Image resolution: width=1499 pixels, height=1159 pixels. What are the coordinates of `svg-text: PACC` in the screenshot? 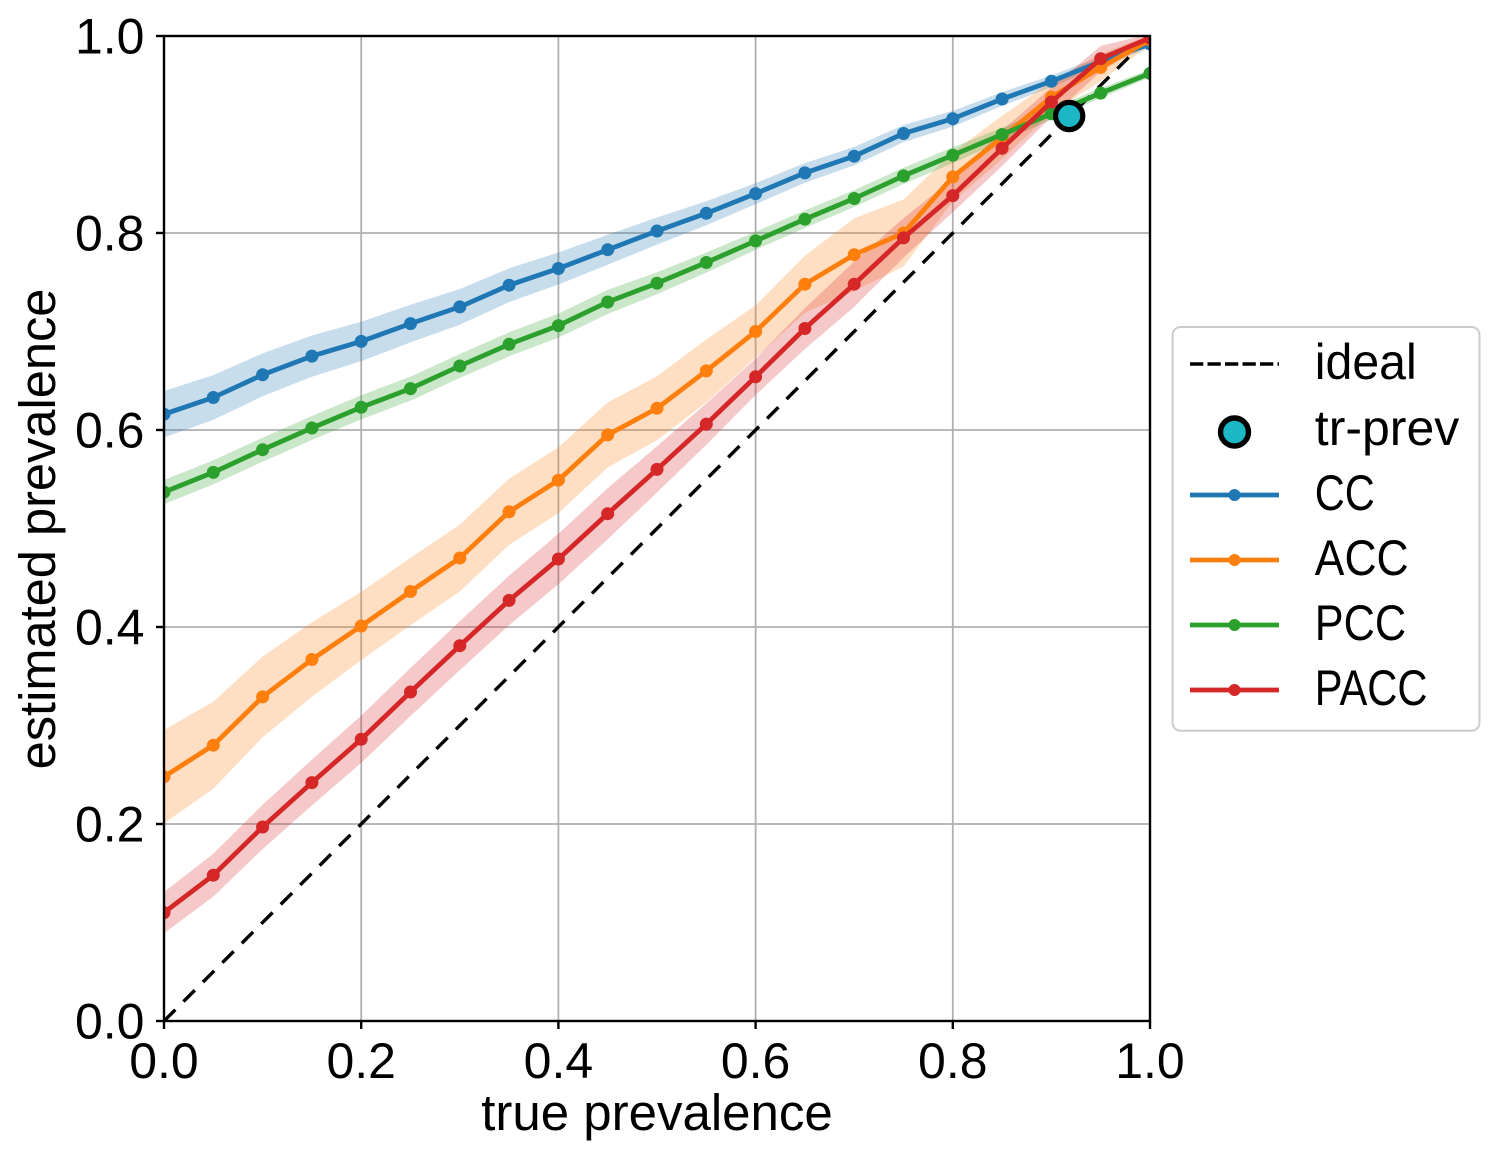 It's located at (1371, 687).